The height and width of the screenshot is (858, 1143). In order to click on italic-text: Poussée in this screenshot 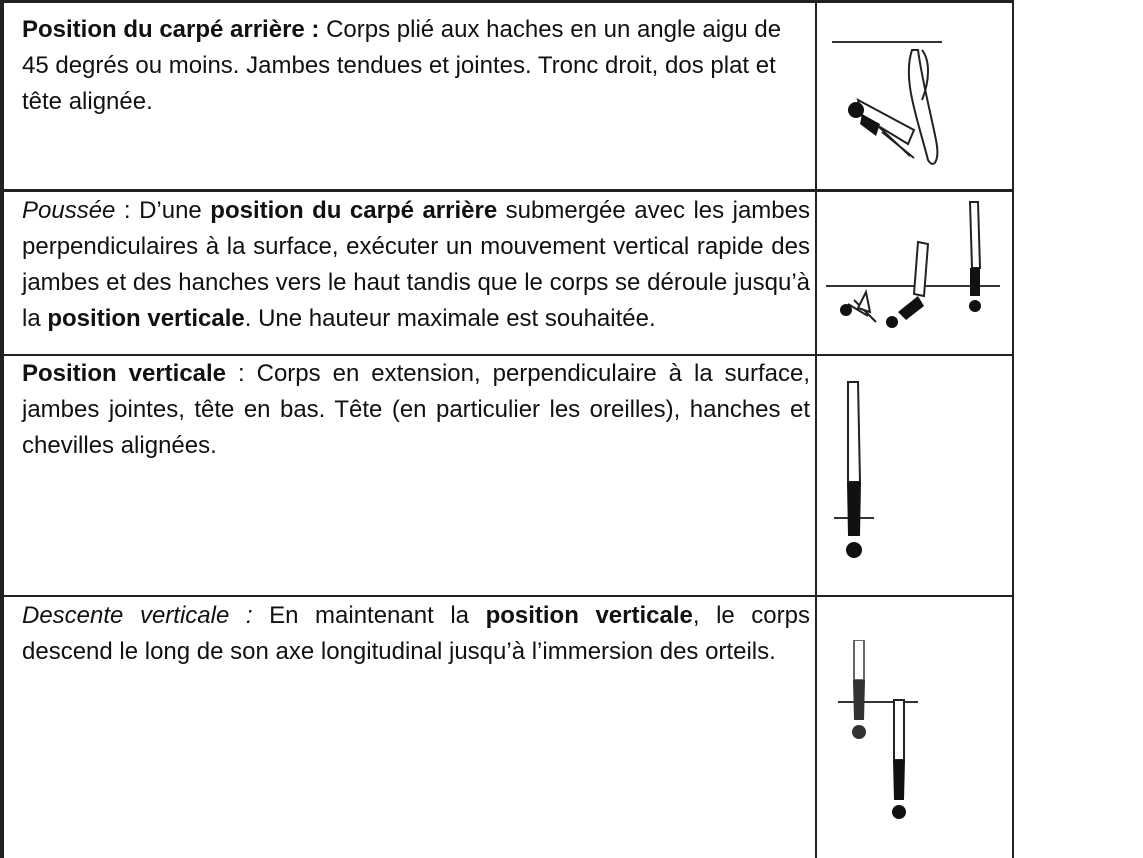, I will do `click(69, 210)`.